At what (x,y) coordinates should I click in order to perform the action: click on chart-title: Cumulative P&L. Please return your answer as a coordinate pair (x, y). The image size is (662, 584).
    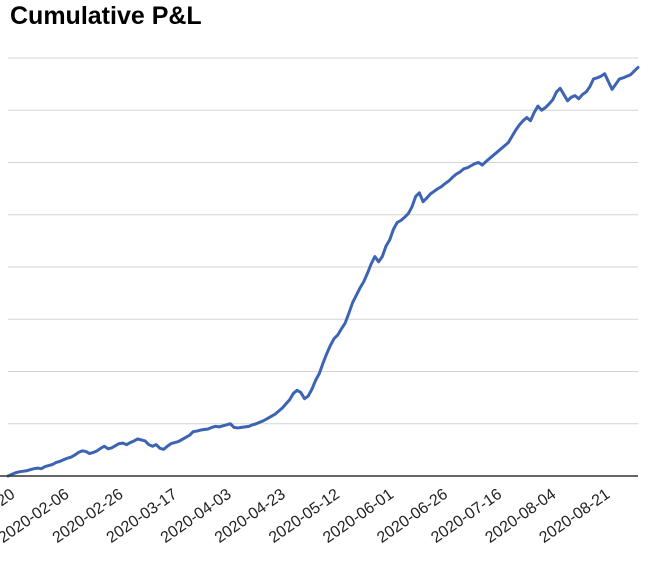
    Looking at the image, I should click on (106, 16).